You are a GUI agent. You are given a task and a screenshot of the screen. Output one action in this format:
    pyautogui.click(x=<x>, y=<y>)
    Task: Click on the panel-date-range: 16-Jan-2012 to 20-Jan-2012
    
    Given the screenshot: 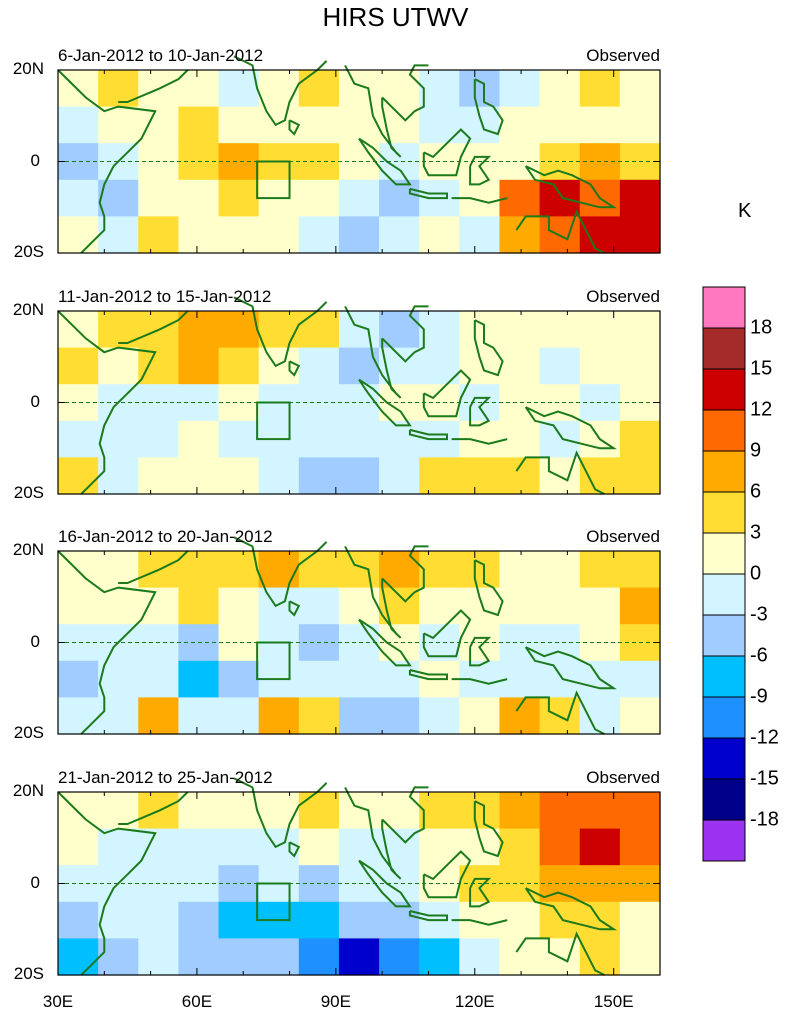 What is the action you would take?
    pyautogui.click(x=165, y=536)
    